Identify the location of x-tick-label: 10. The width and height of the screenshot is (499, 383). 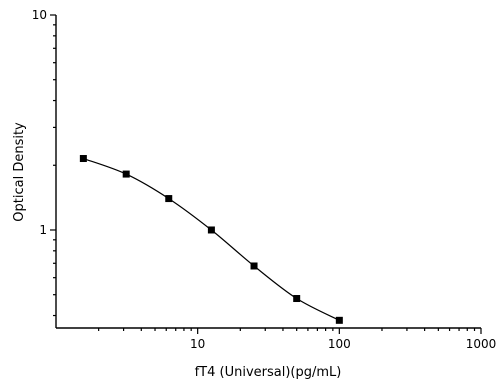
(197, 344).